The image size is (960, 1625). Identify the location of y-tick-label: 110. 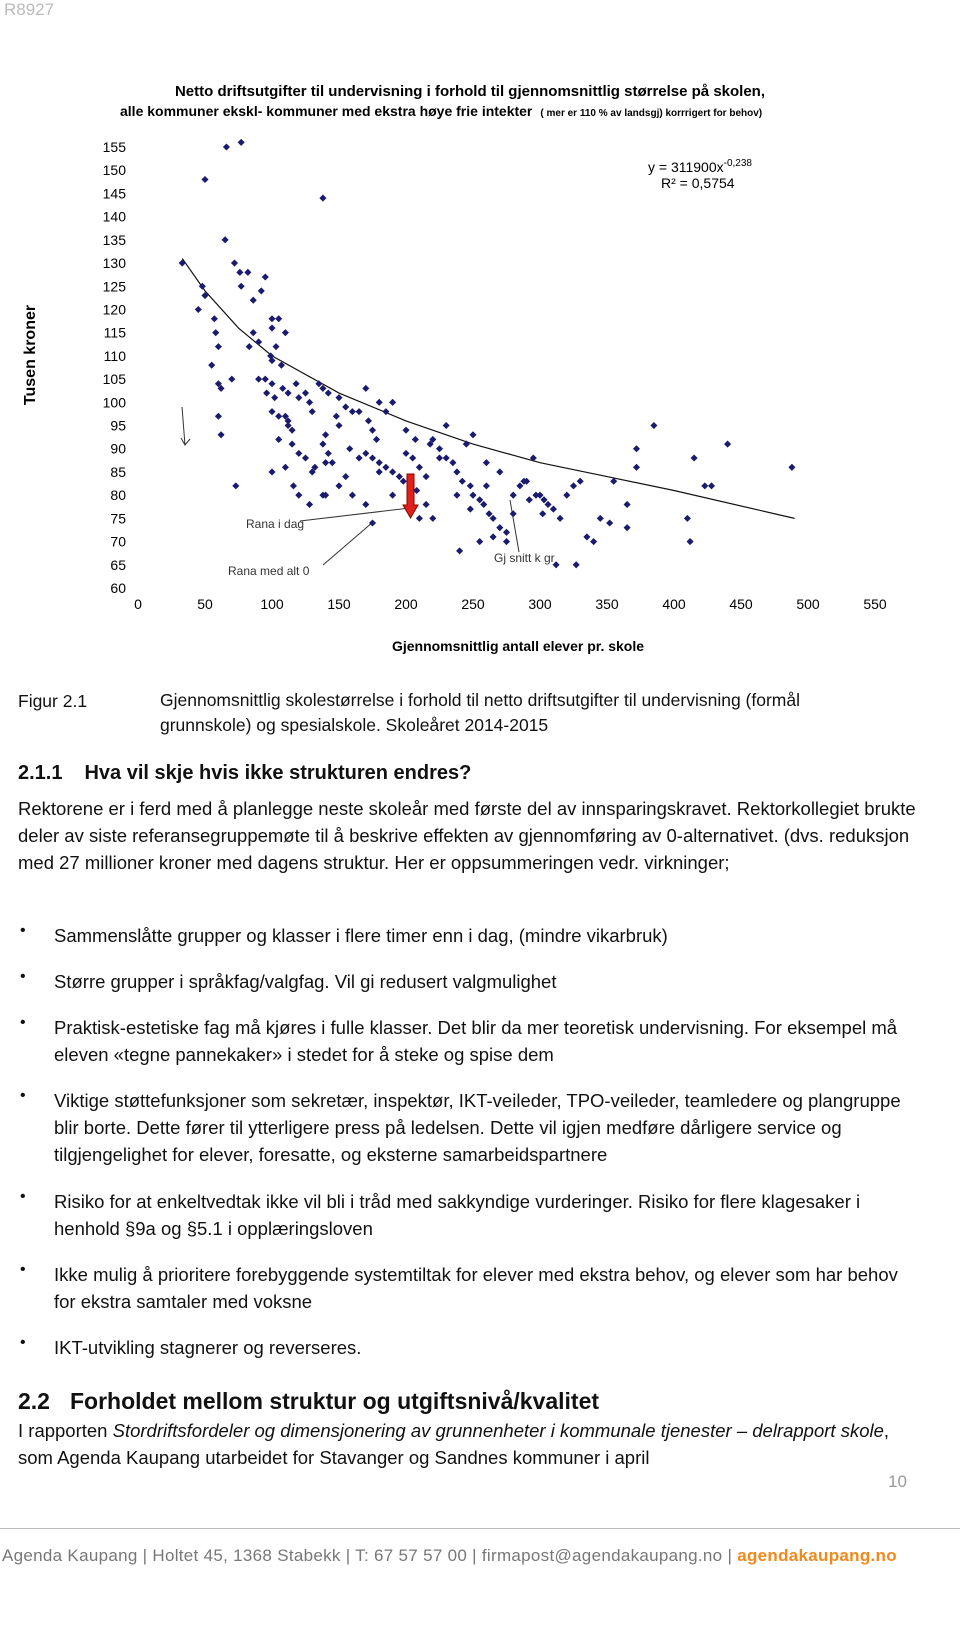
(115, 356).